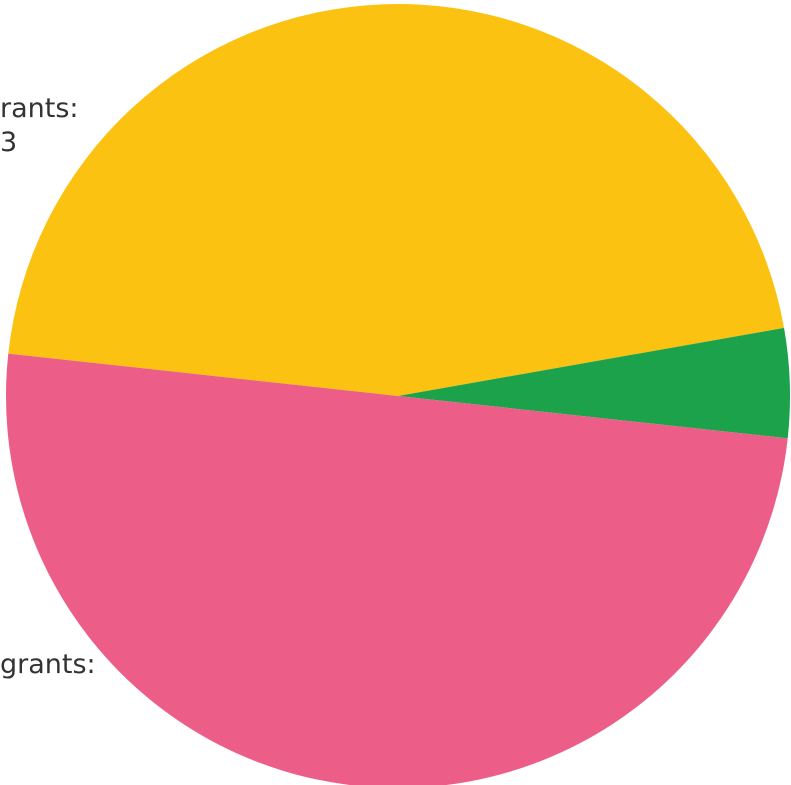 The width and height of the screenshot is (791, 785). Describe the element at coordinates (8, 142) in the screenshot. I see `slice-label-0-line-1: 3` at that location.